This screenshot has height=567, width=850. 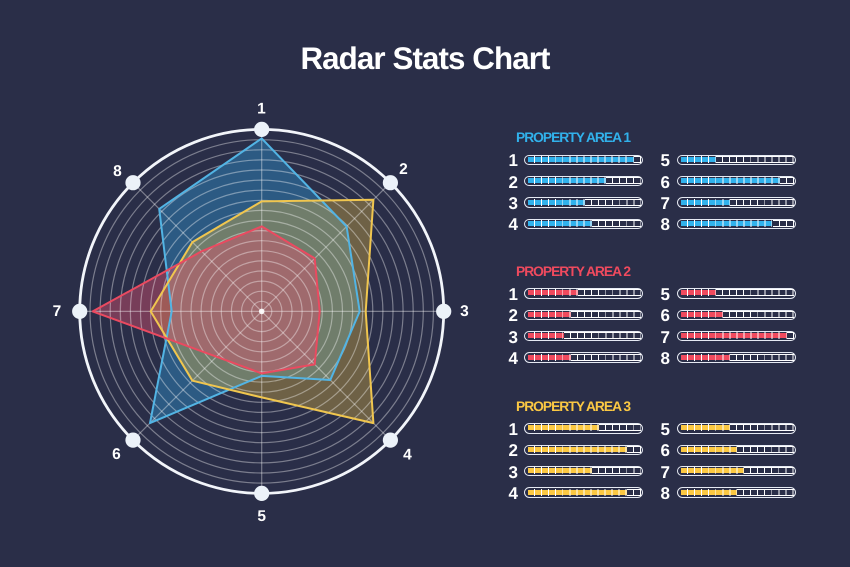 What do you see at coordinates (407, 454) in the screenshot?
I see `svg-text: 4` at bounding box center [407, 454].